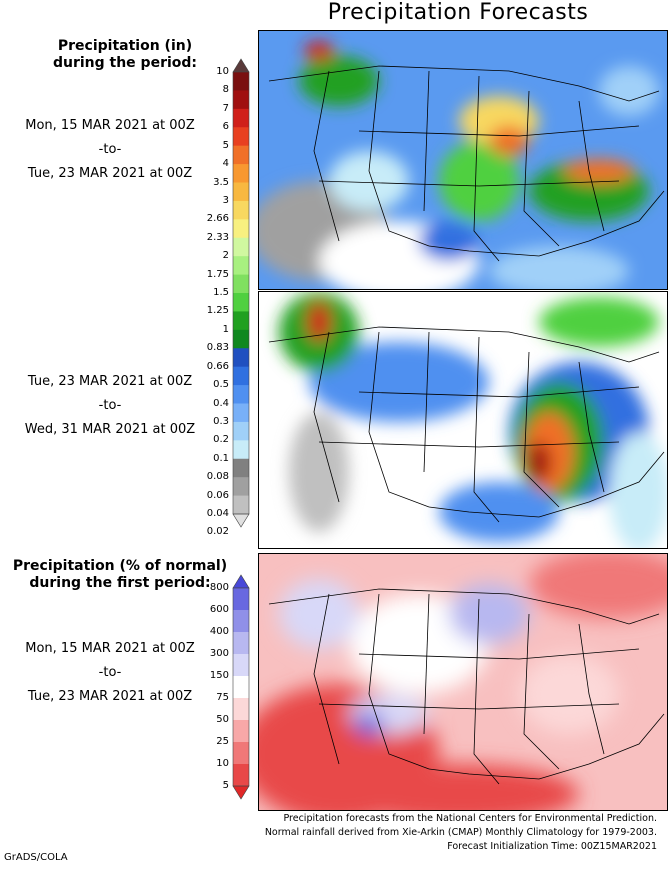 Image resolution: width=671 pixels, height=869 pixels. What do you see at coordinates (222, 741) in the screenshot?
I see `colorbar-tick-label: 25` at bounding box center [222, 741].